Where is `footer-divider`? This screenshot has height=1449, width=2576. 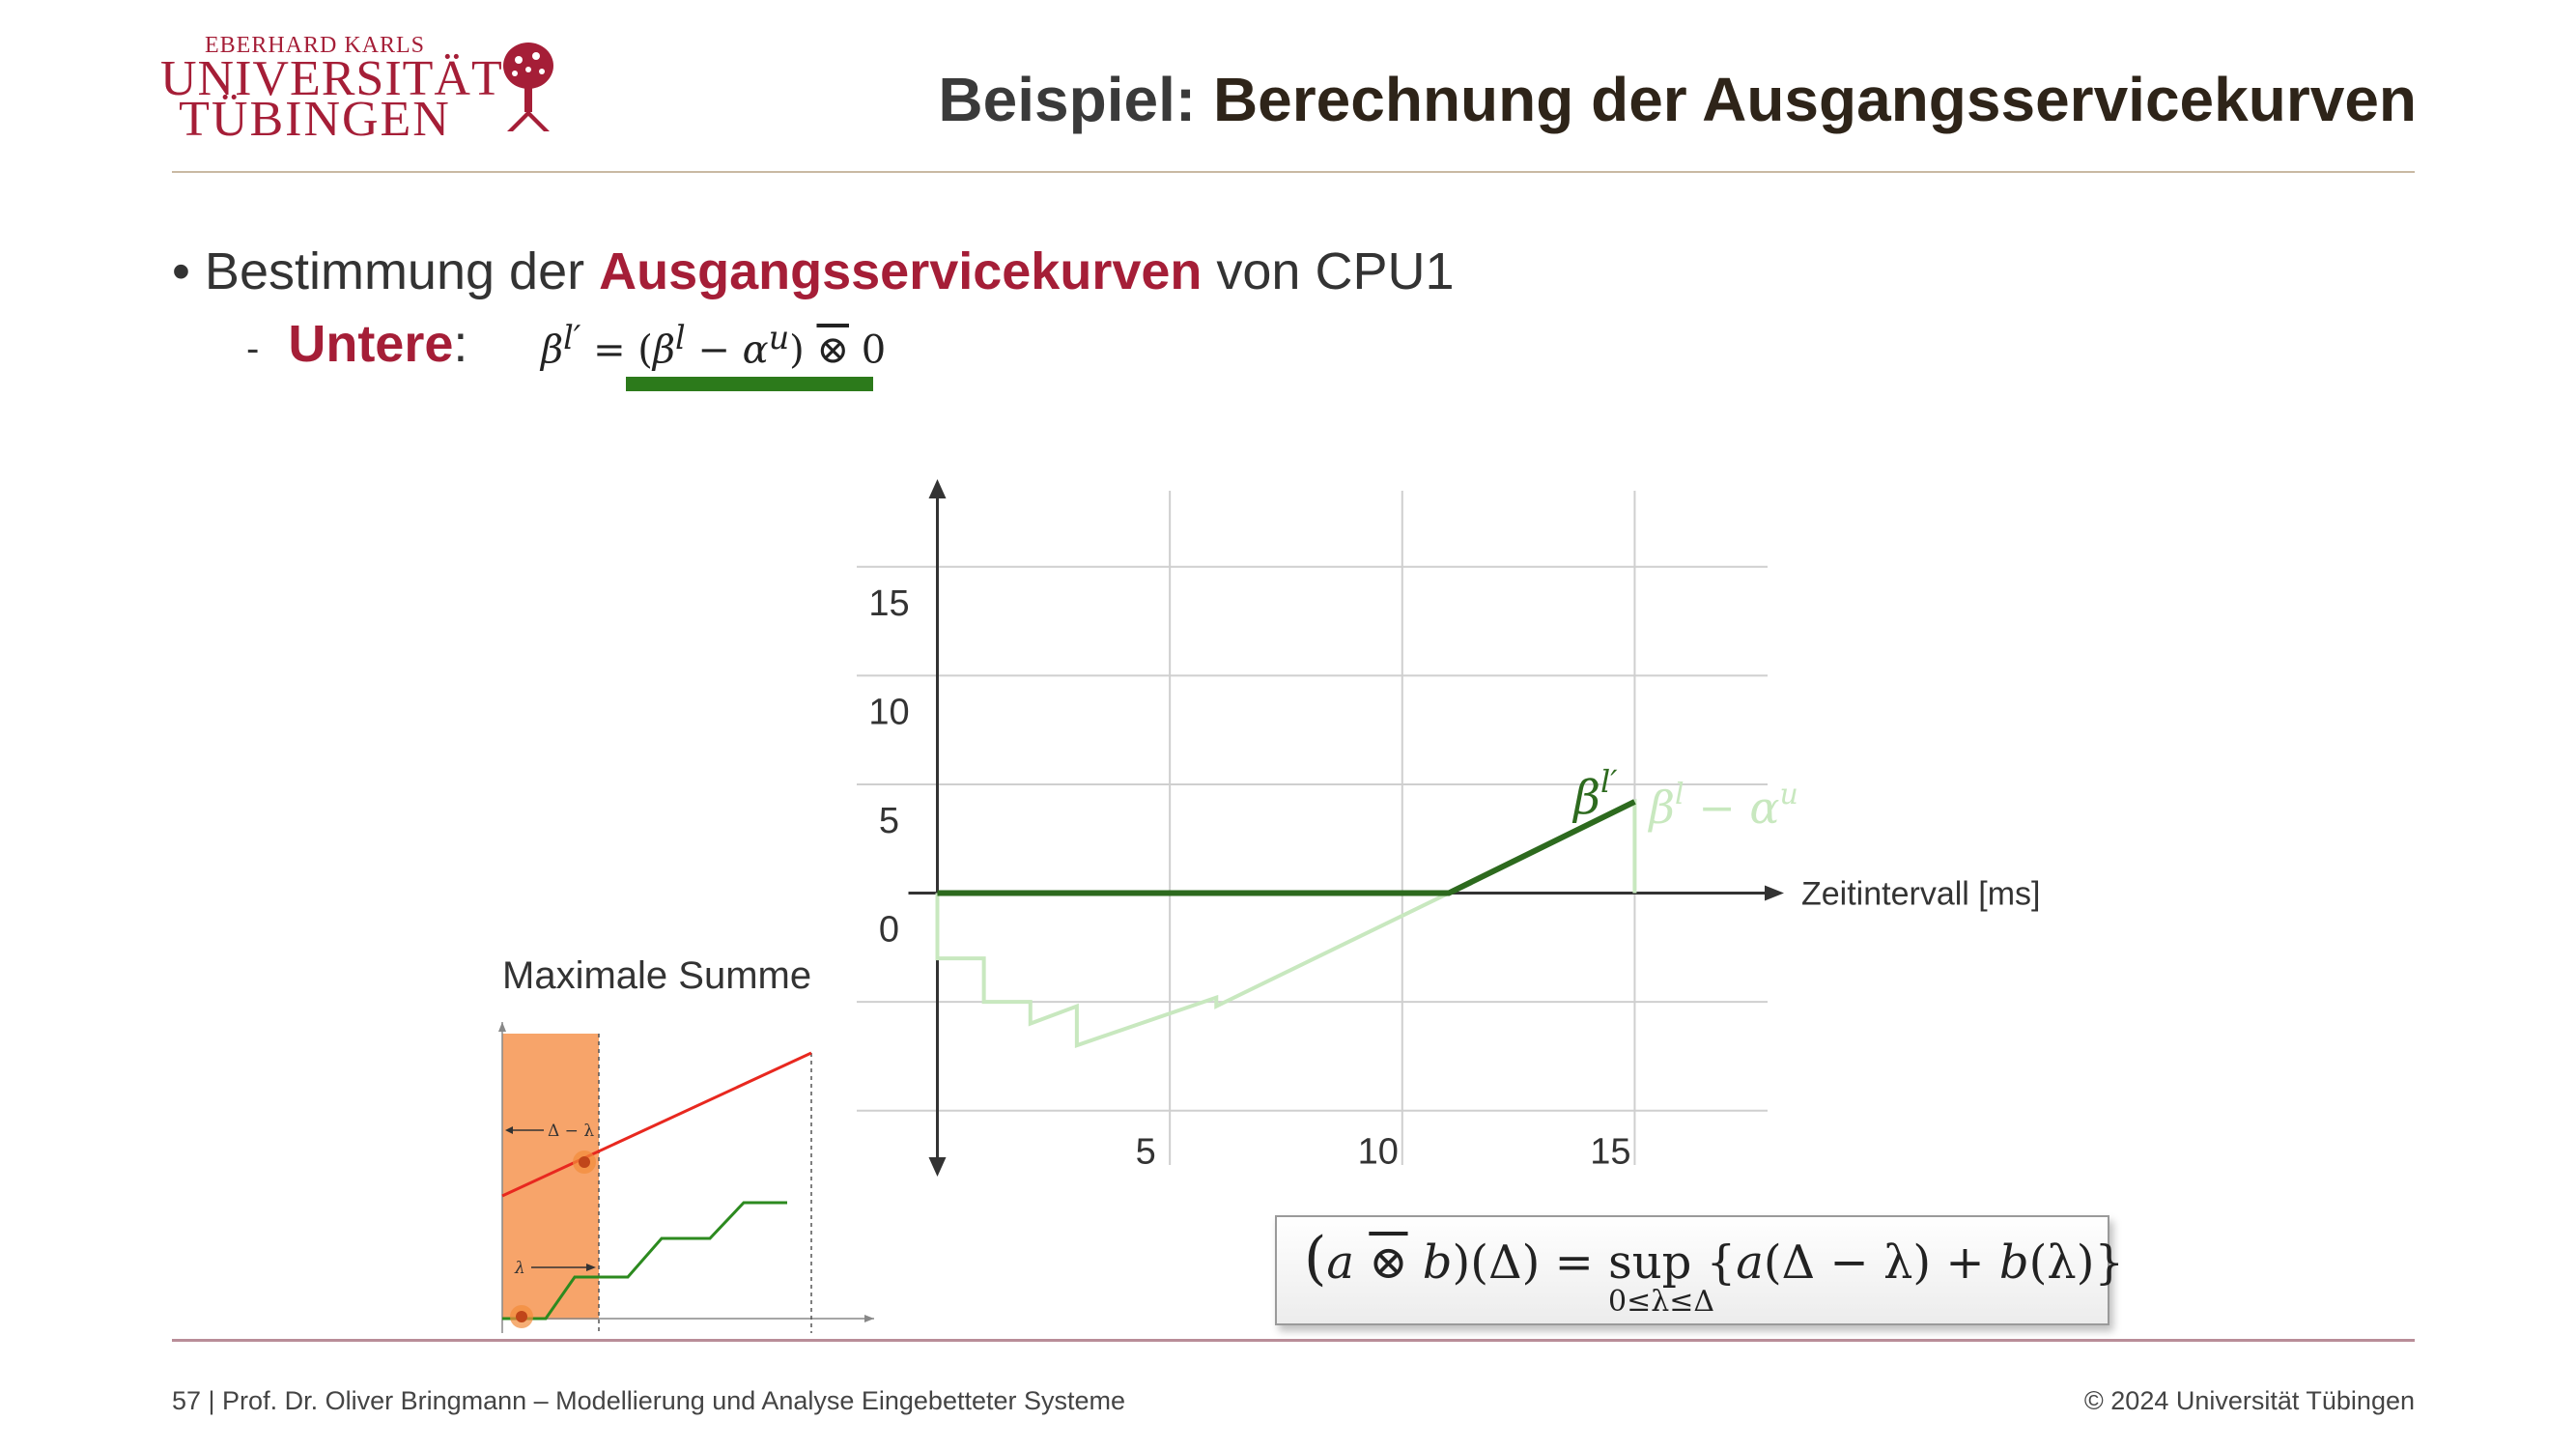 footer-divider is located at coordinates (1293, 1340).